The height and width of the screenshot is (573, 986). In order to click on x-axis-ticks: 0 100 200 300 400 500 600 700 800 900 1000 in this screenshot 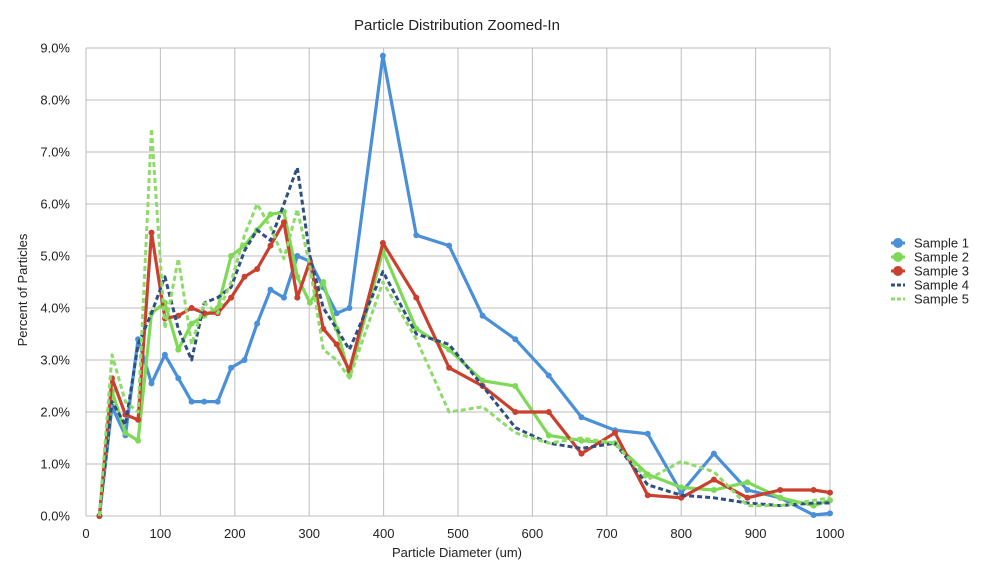, I will do `click(463, 533)`.